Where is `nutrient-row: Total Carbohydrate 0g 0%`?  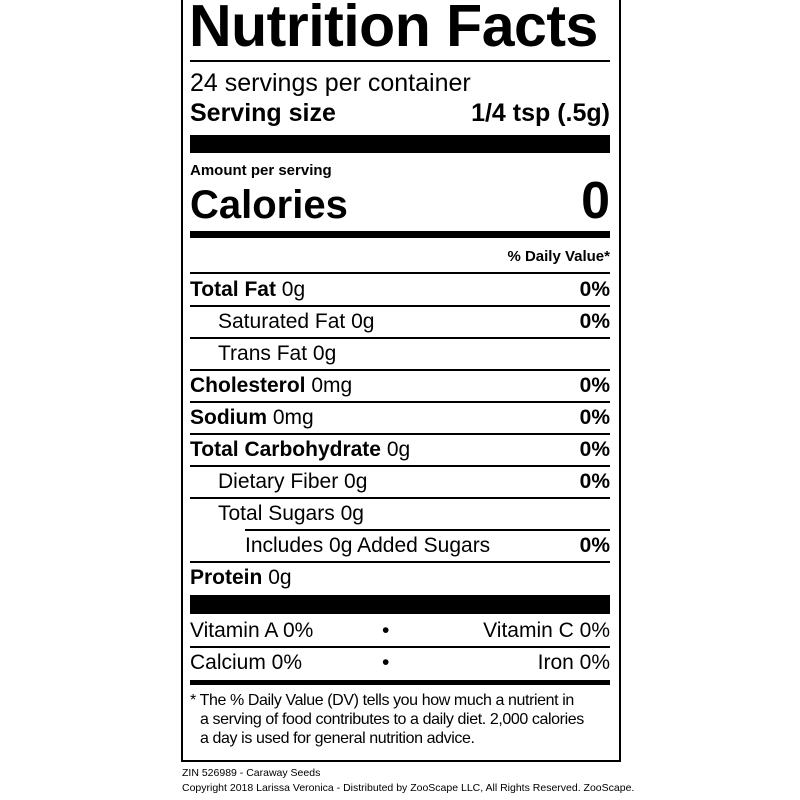 nutrient-row: Total Carbohydrate 0g 0% is located at coordinates (400, 450).